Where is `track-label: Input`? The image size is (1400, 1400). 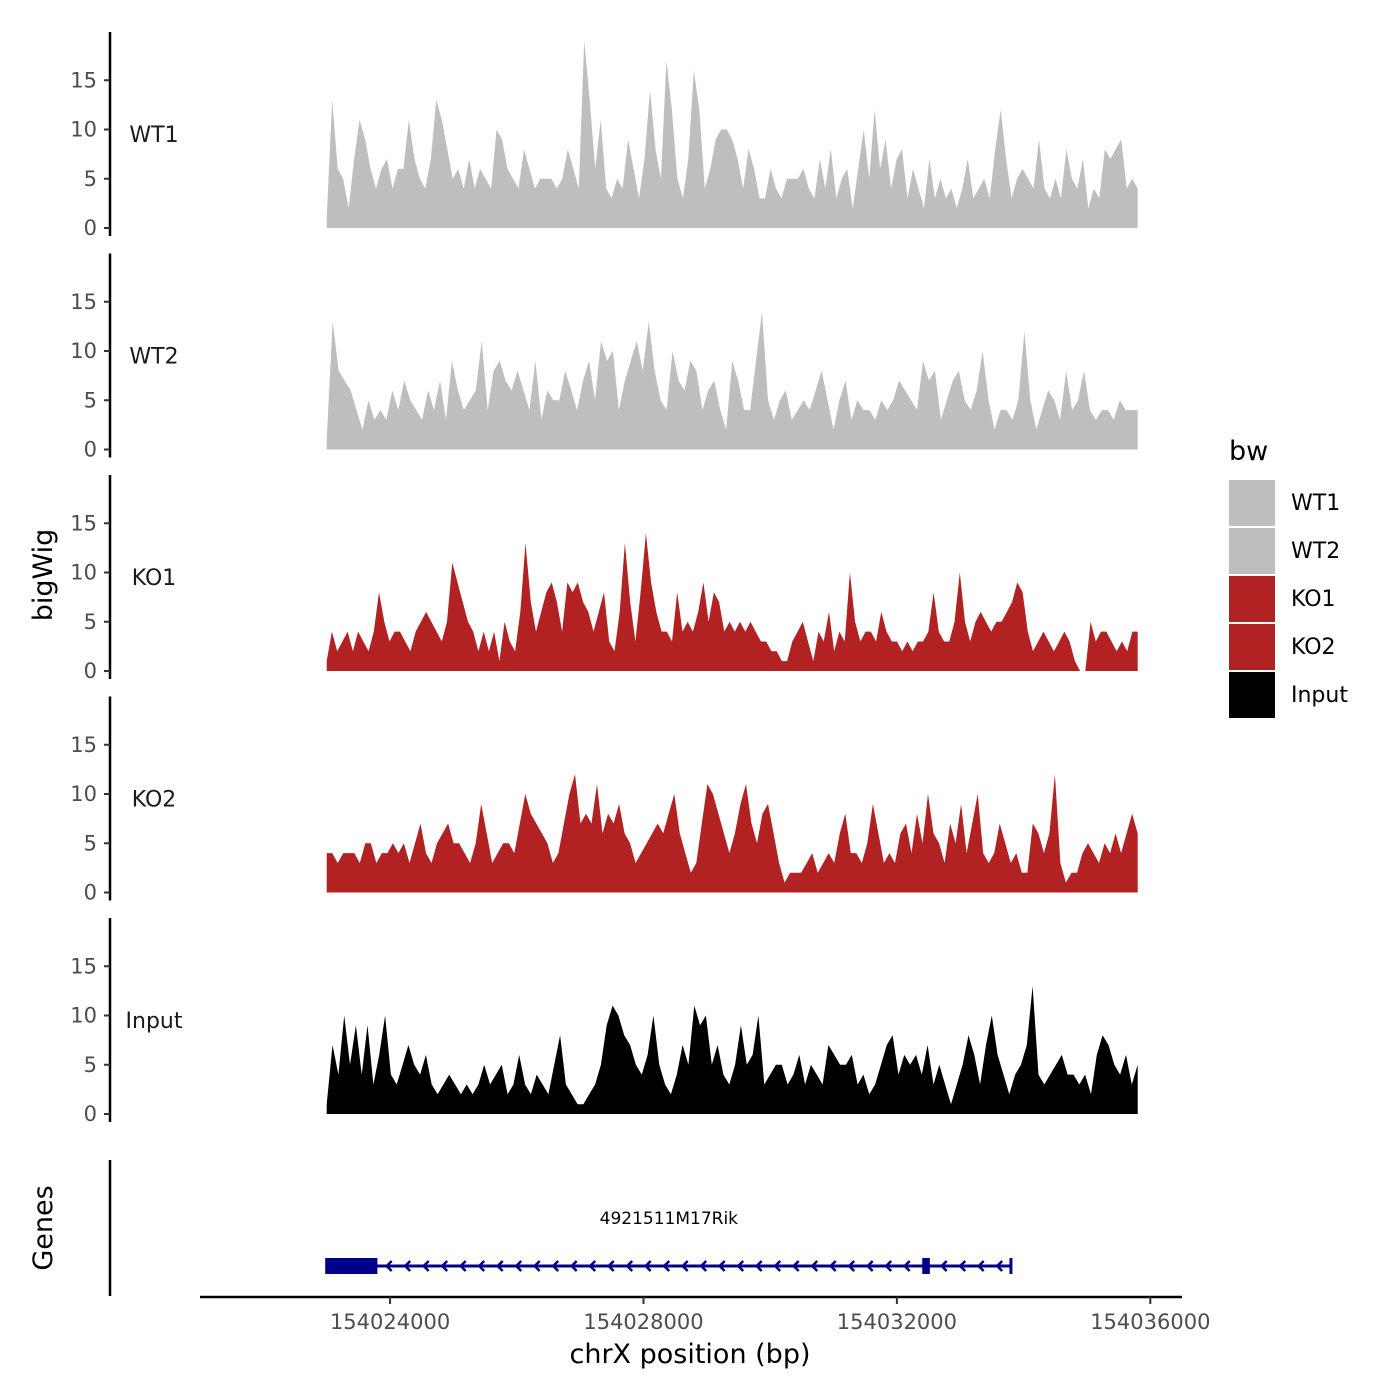 track-label: Input is located at coordinates (154, 1021).